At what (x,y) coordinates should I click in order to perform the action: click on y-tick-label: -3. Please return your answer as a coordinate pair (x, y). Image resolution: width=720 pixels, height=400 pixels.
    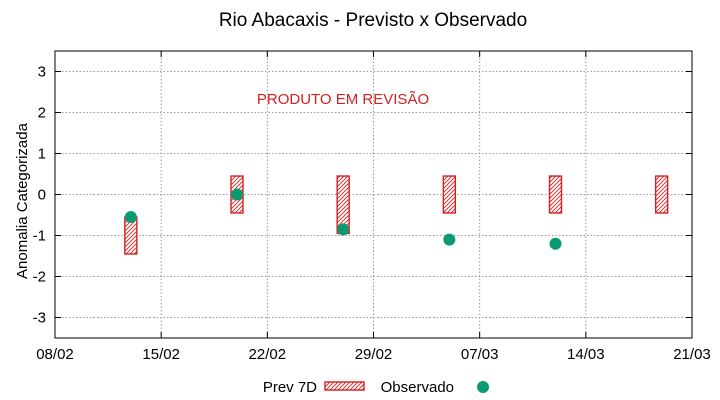
    Looking at the image, I should click on (39, 318).